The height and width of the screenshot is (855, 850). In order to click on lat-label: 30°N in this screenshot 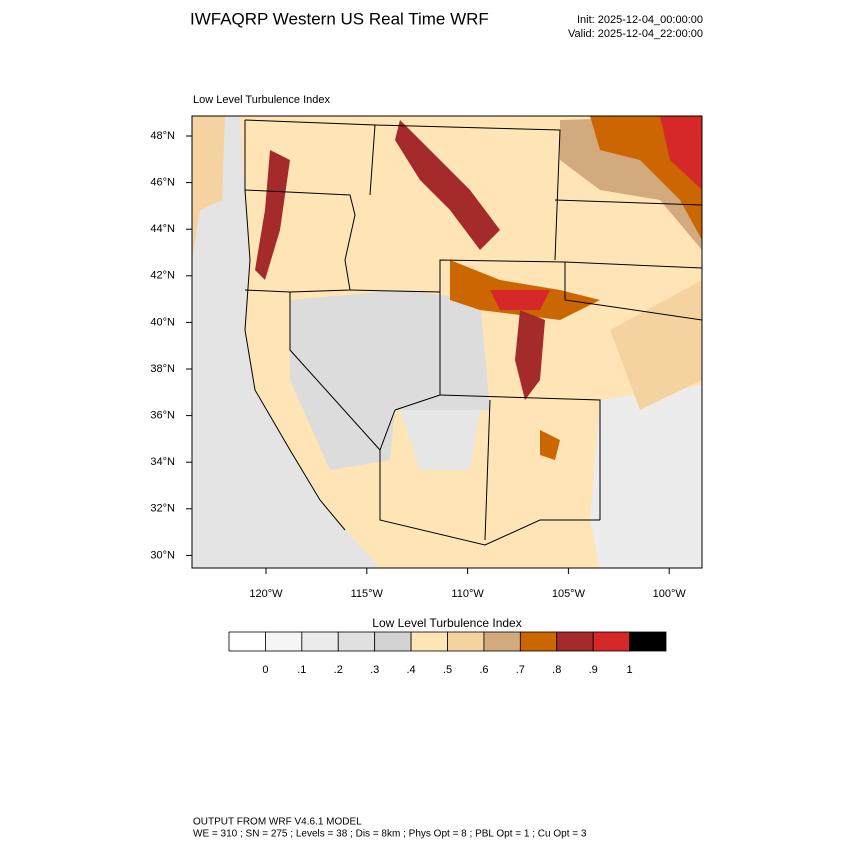, I will do `click(162, 555)`.